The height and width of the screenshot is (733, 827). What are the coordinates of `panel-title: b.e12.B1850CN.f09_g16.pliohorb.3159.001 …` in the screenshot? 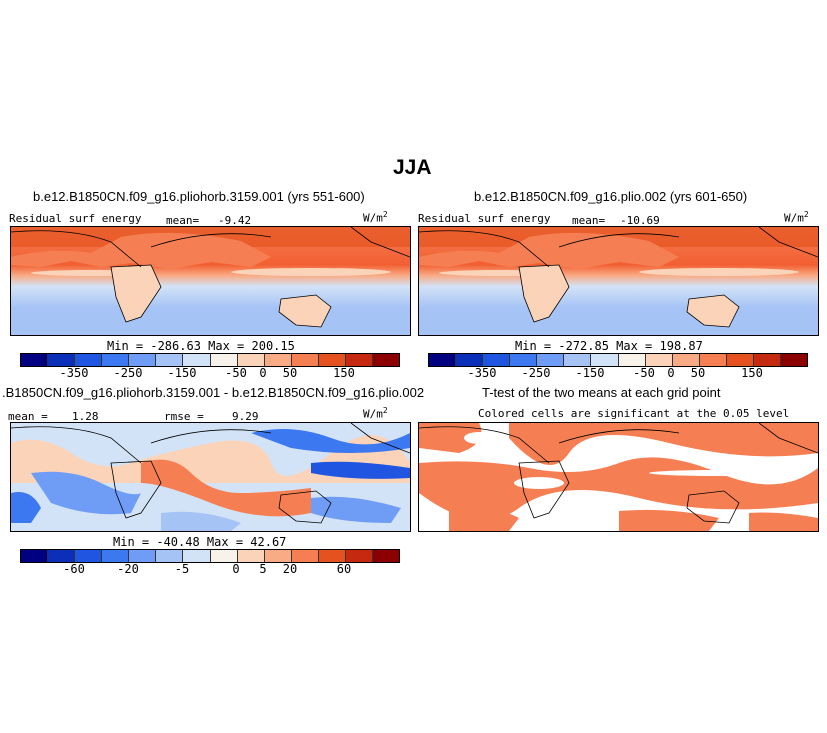 It's located at (199, 196).